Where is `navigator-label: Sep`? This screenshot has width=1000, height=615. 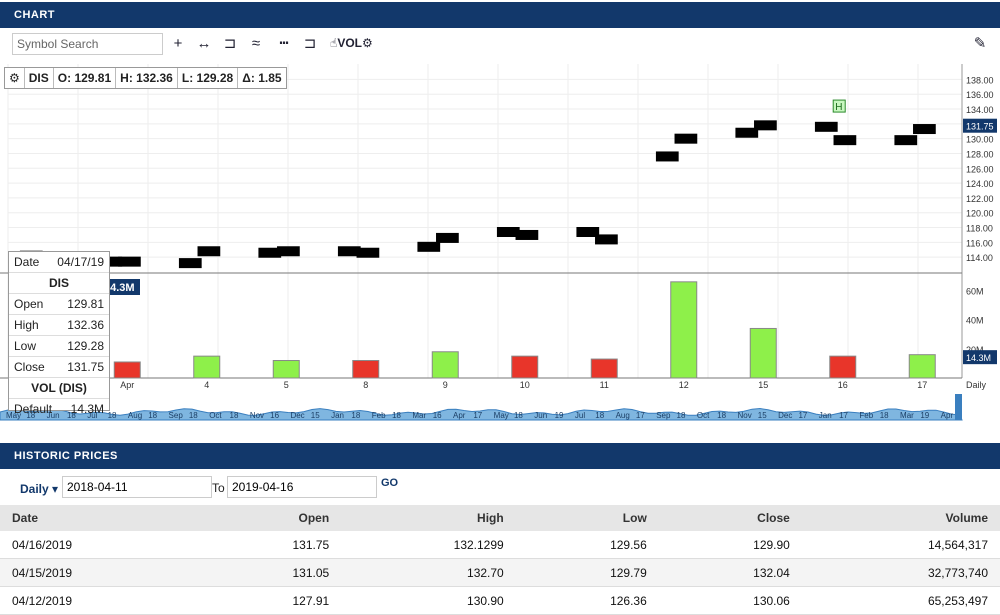
navigator-label: Sep is located at coordinates (663, 415).